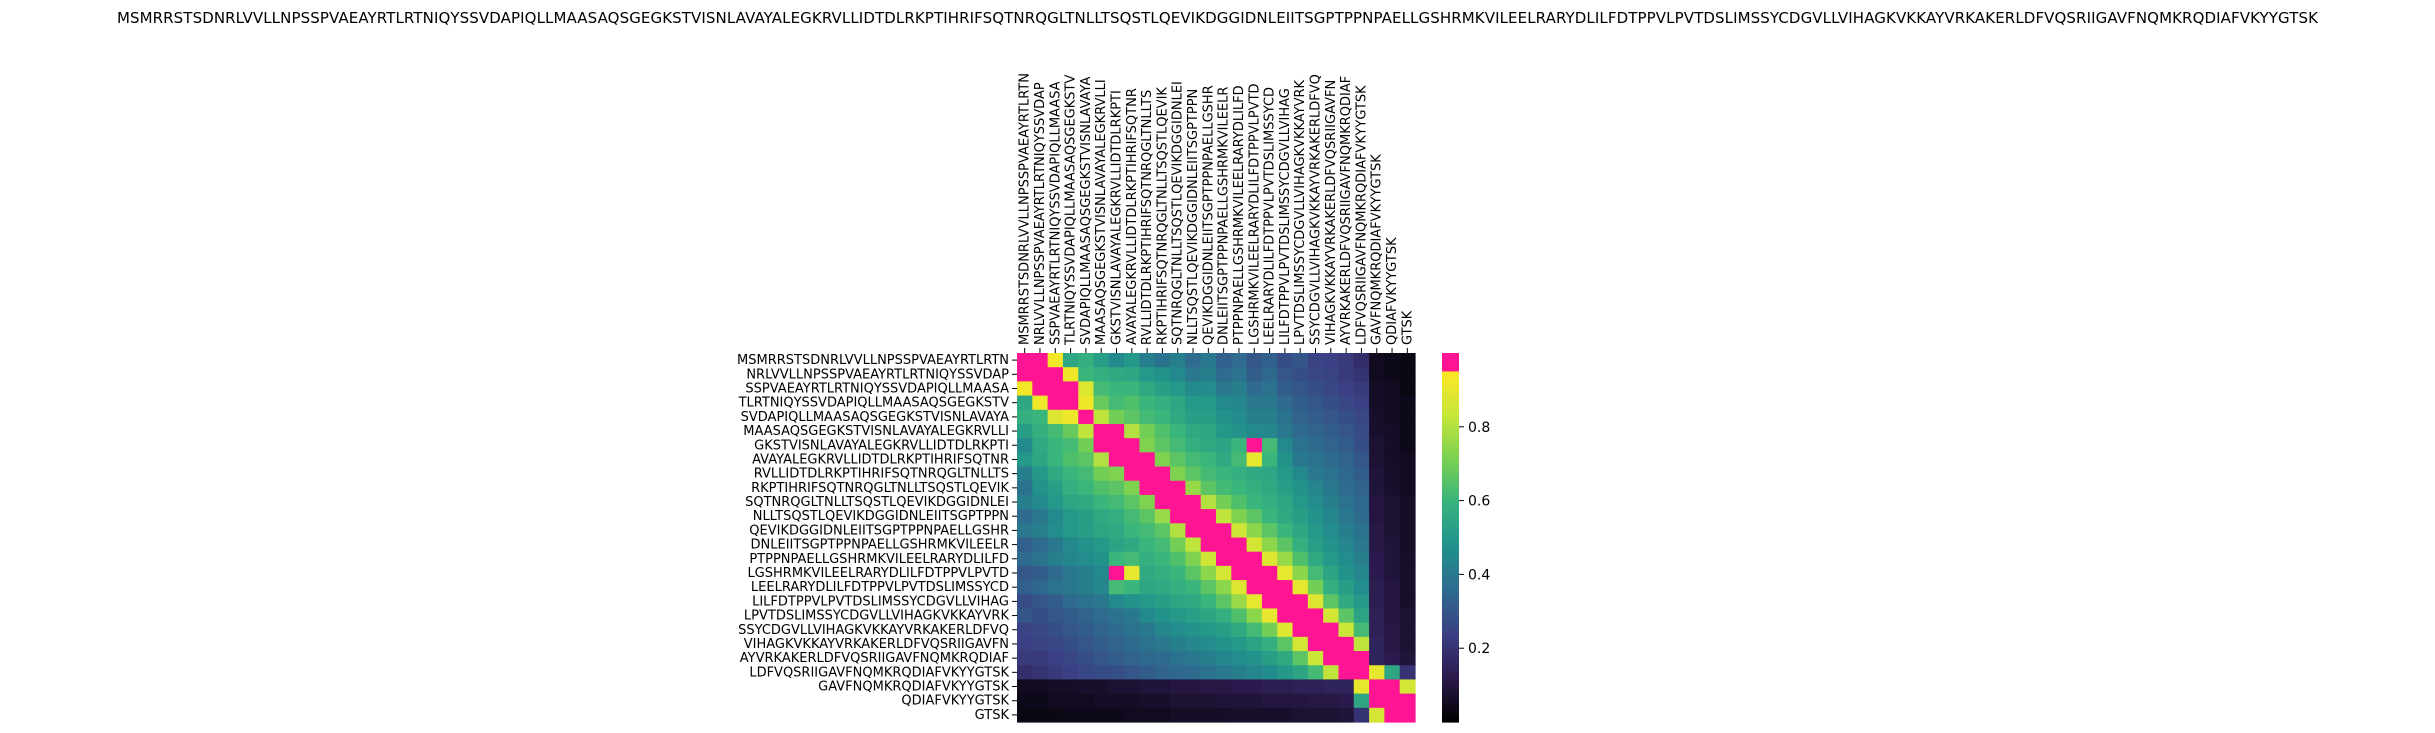  I want to click on col-tick-label: RKPTIHRIFSQTNRQGLTNLLTSQSTLQEVIK, so click(1162, 216).